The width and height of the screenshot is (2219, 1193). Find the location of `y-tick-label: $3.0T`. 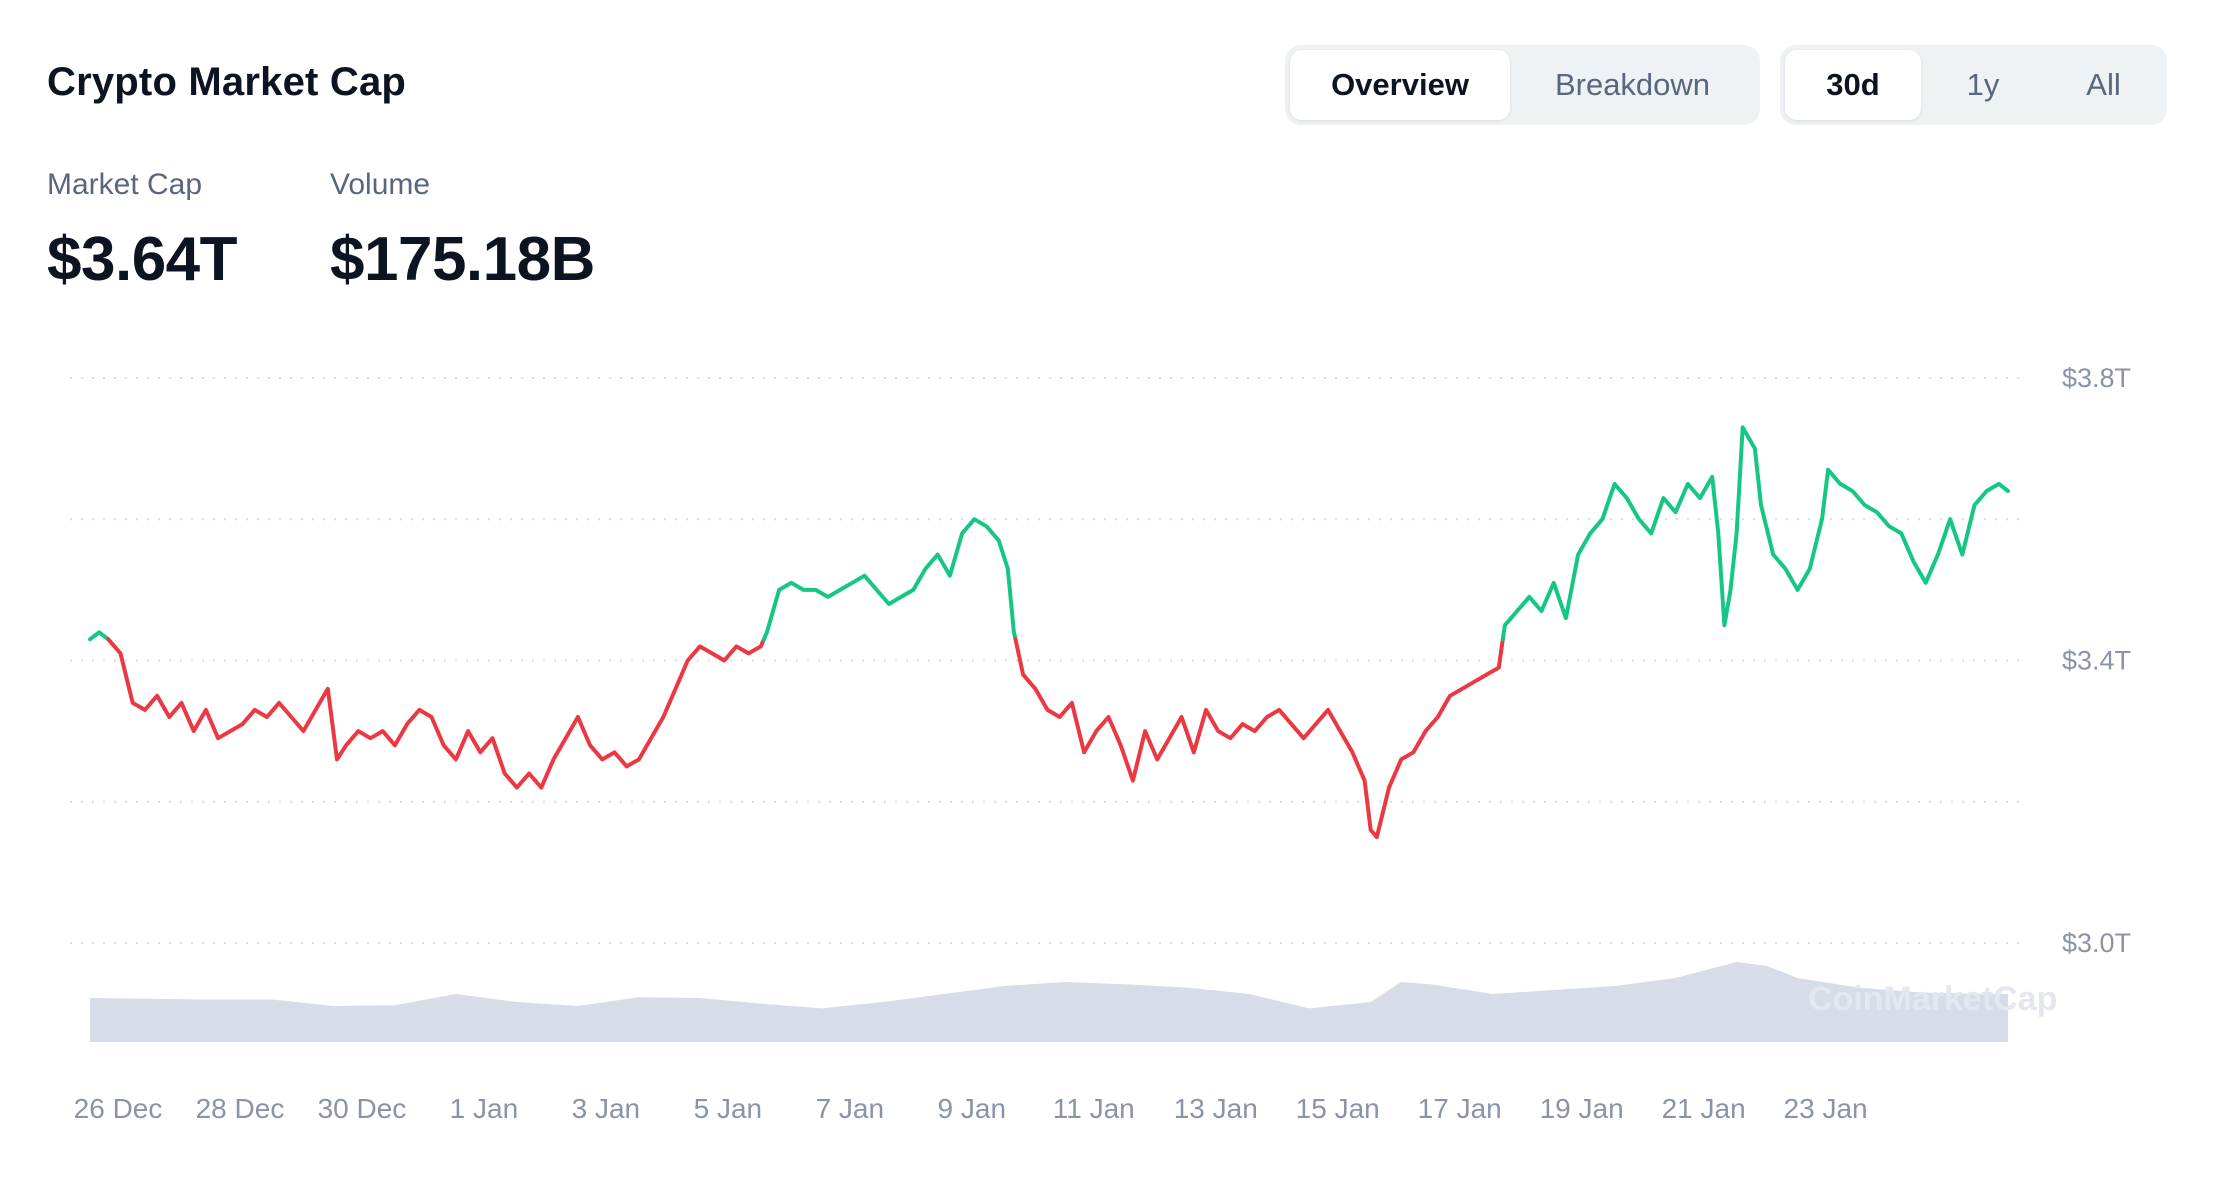

y-tick-label: $3.0T is located at coordinates (2096, 943).